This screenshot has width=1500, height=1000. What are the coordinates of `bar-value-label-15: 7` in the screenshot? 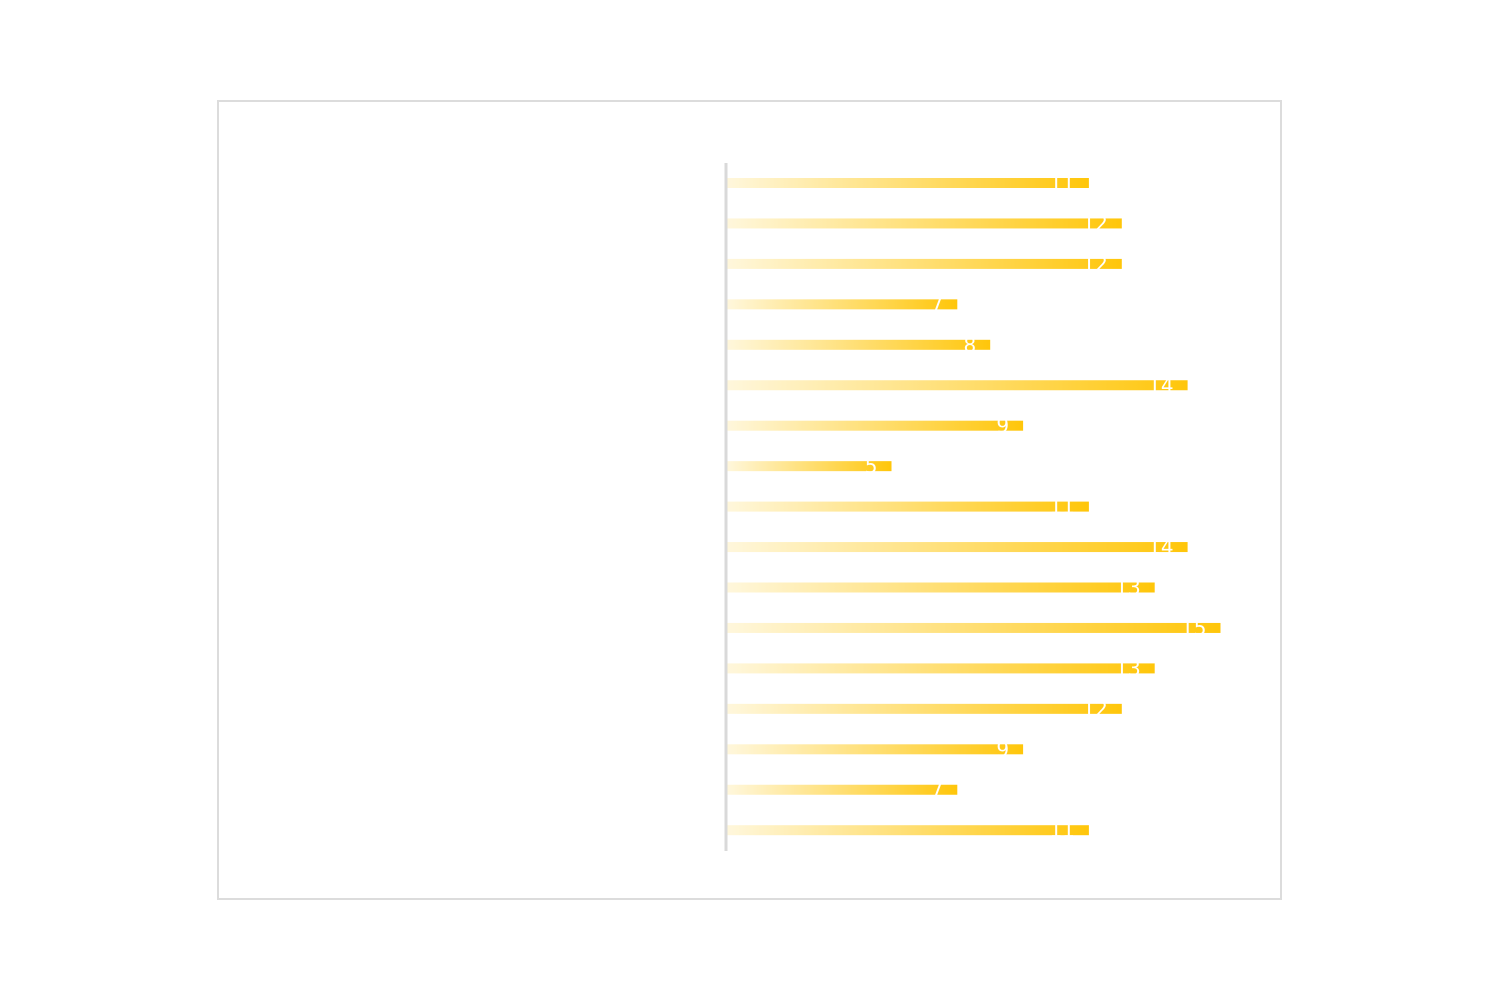 It's located at (937, 790).